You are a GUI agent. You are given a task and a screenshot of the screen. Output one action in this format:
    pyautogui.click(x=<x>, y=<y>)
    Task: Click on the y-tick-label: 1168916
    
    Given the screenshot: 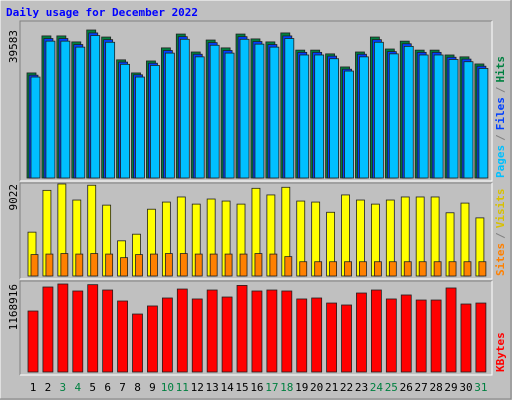 What is the action you would take?
    pyautogui.click(x=13, y=307)
    